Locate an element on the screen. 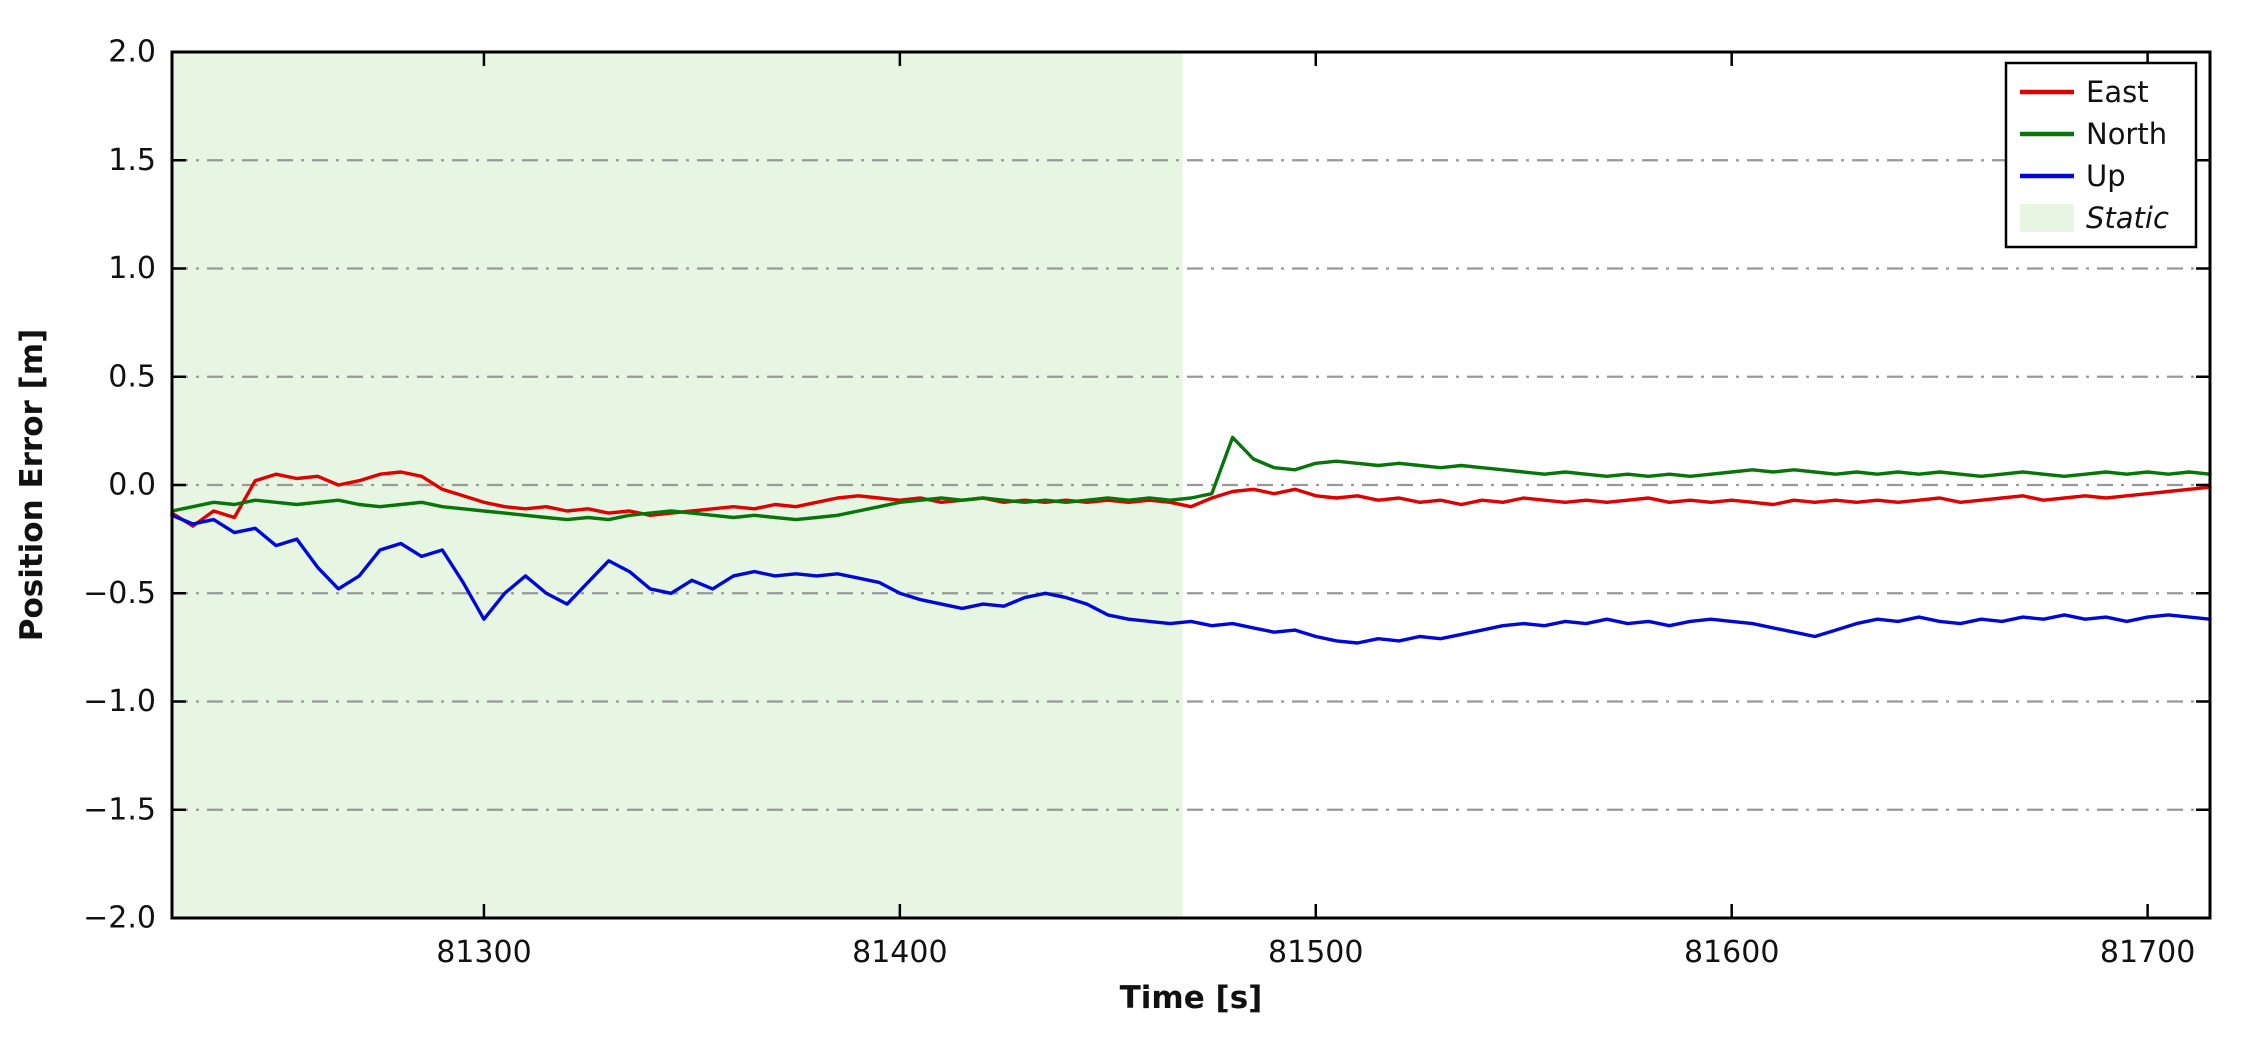 Image resolution: width=2250 pixels, height=1054 pixels. y-axis-label: Position Error [m] is located at coordinates (32, 485).